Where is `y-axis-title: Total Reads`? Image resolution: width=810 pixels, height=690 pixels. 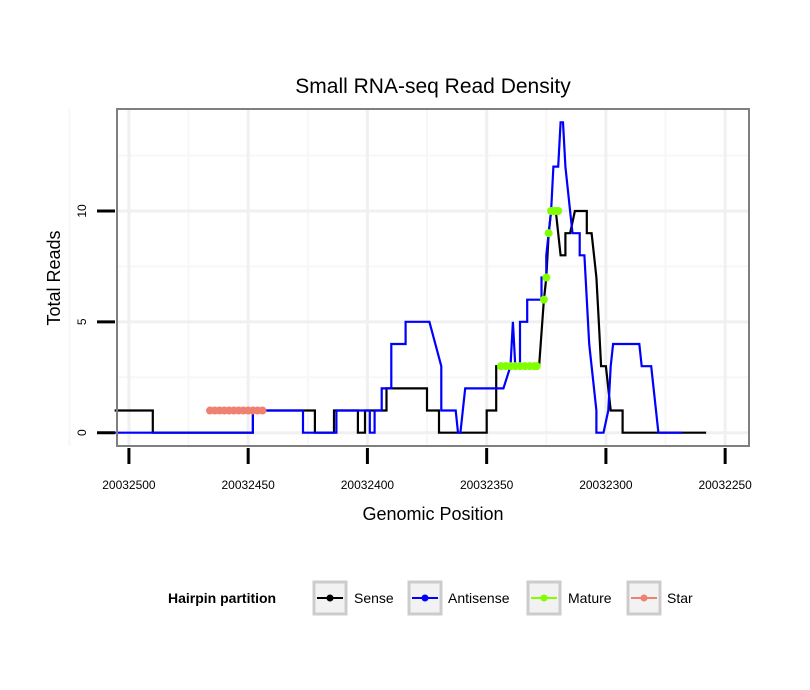 y-axis-title: Total Reads is located at coordinates (54, 277).